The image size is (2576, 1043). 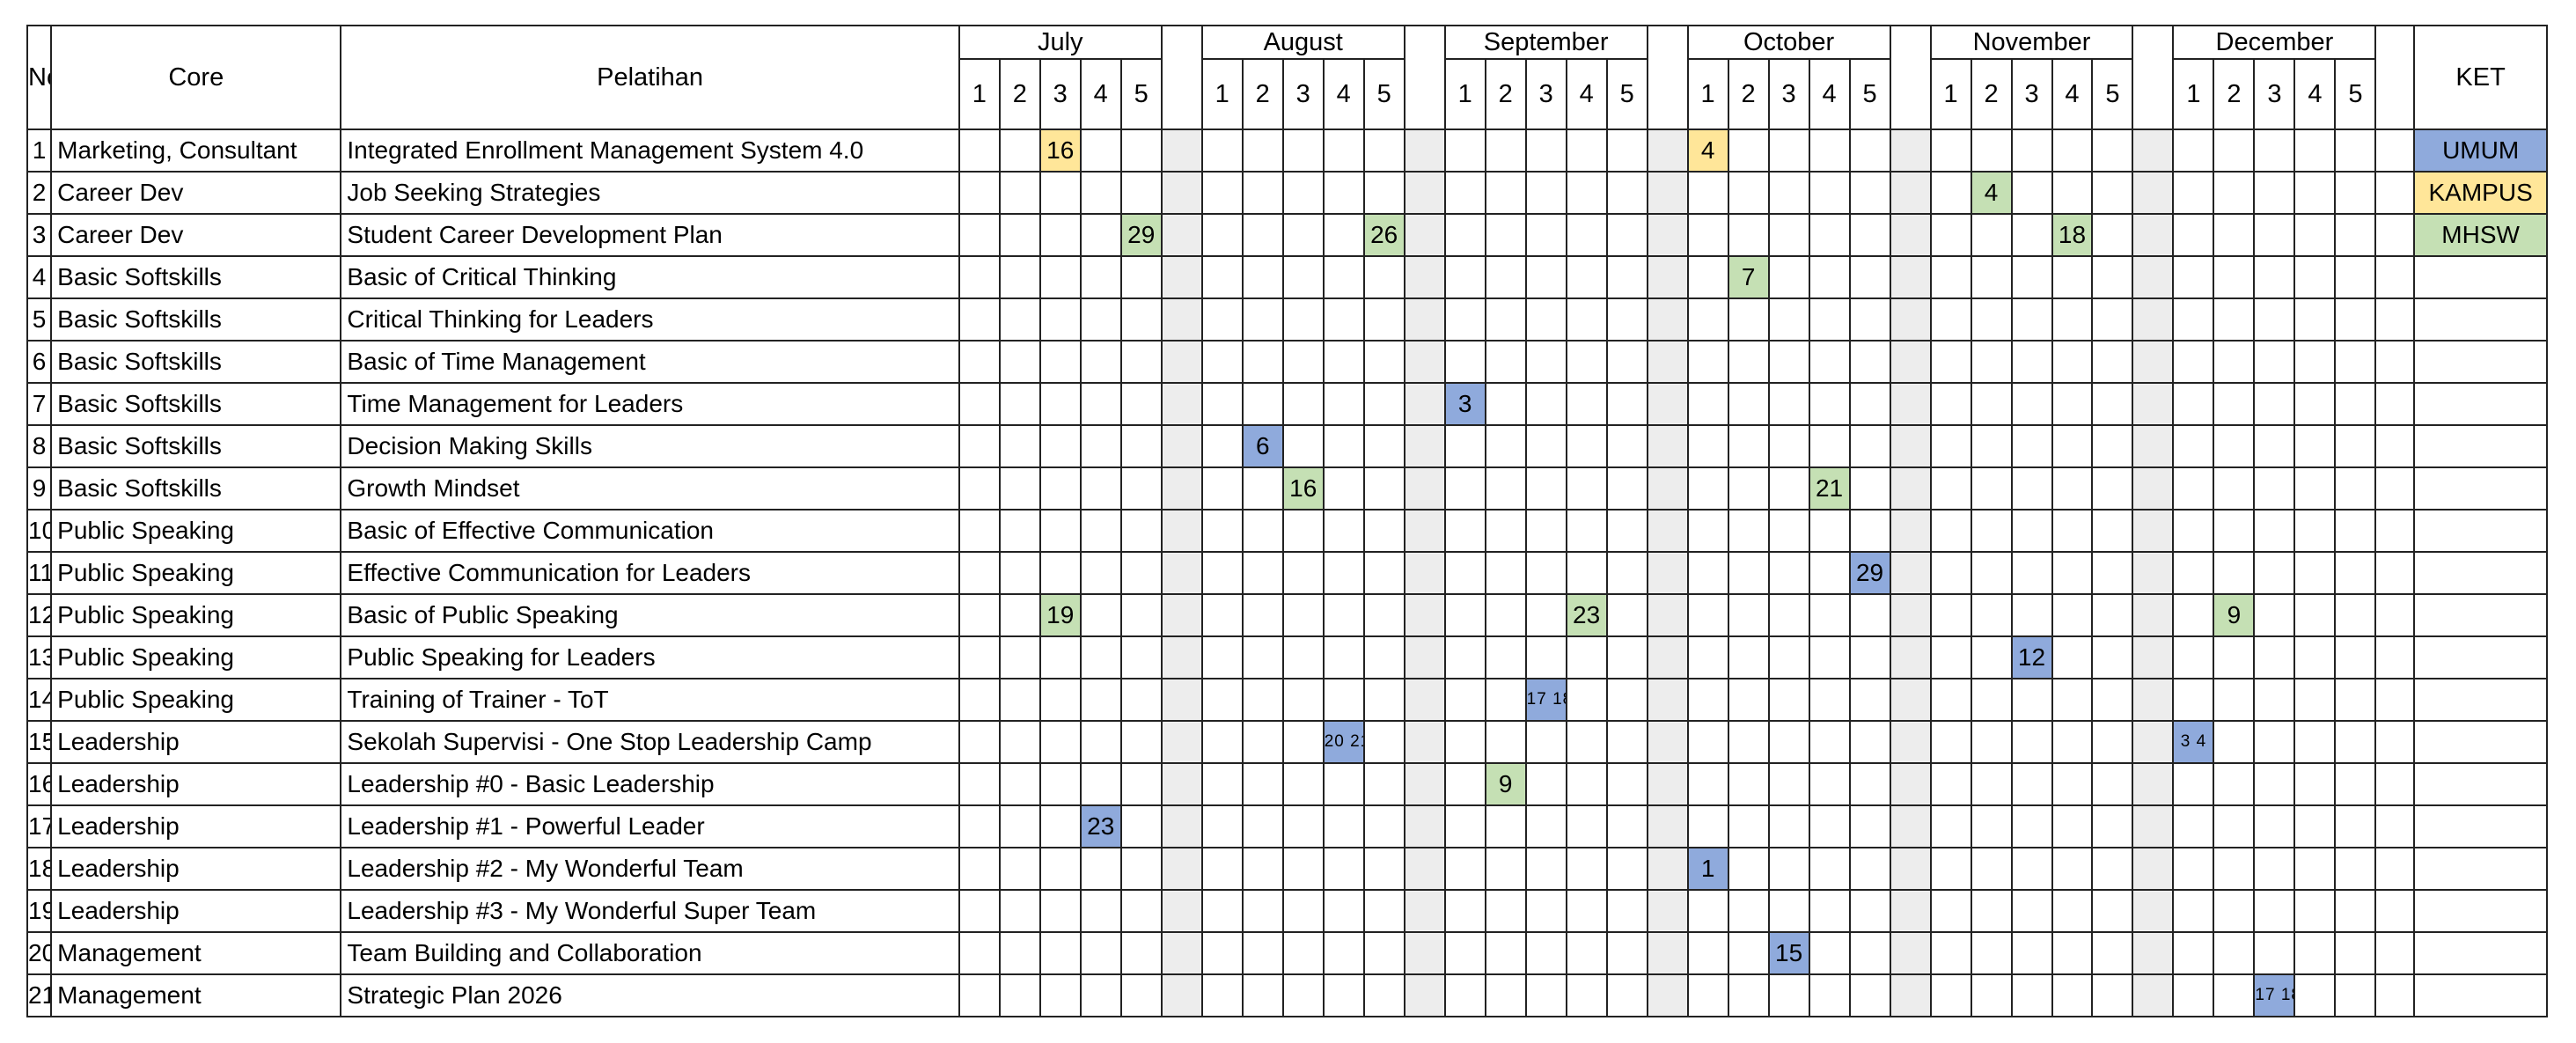 What do you see at coordinates (1707, 869) in the screenshot?
I see `schedule-event-cell: 1` at bounding box center [1707, 869].